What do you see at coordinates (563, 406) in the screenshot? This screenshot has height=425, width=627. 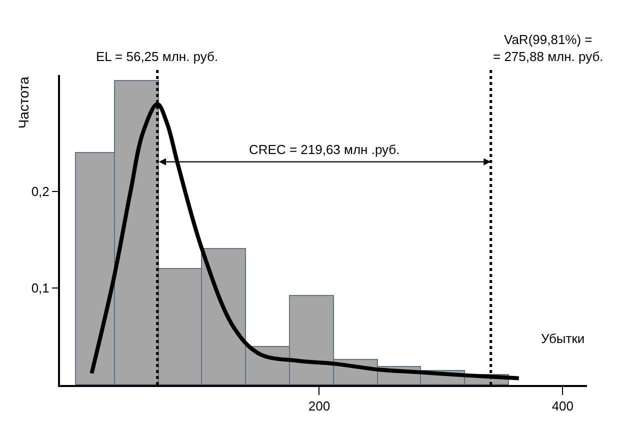 I see `x-tick-label: 400` at bounding box center [563, 406].